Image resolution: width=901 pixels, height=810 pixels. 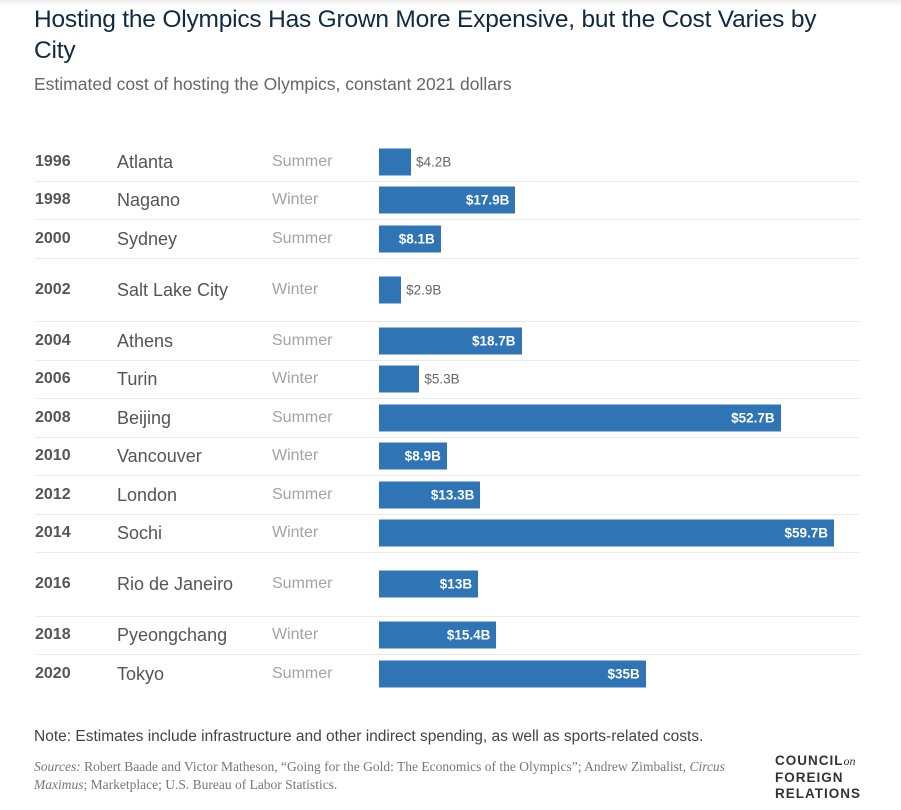 What do you see at coordinates (806, 533) in the screenshot?
I see `bar-value-label: $59.7B` at bounding box center [806, 533].